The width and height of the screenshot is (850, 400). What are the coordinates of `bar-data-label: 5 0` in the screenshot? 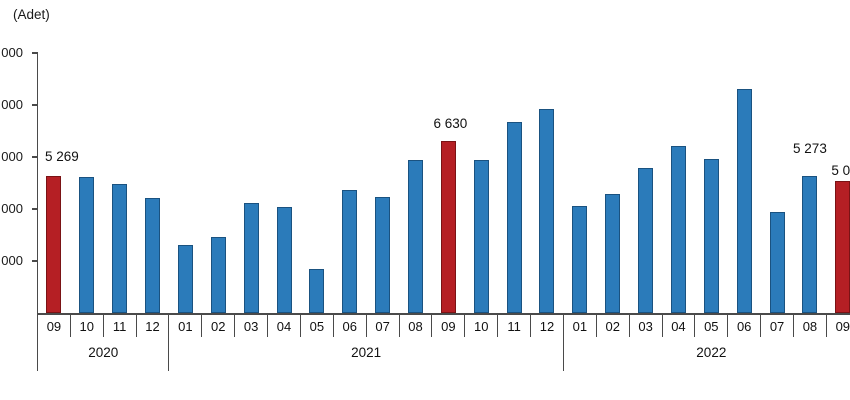 It's located at (840, 171).